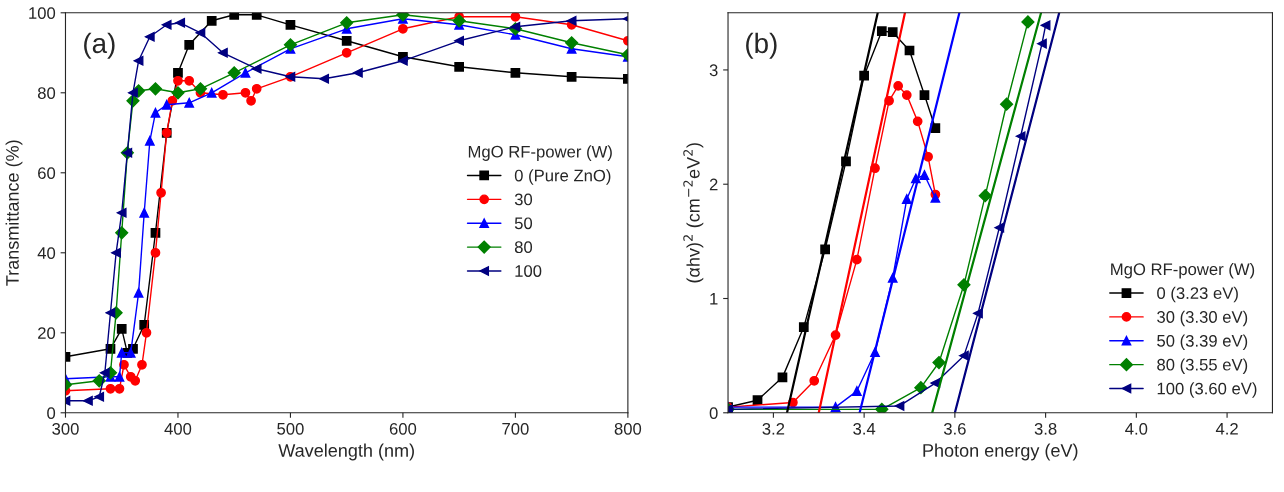 This screenshot has height=492, width=1284. What do you see at coordinates (523, 247) in the screenshot?
I see `legend-label: 80` at bounding box center [523, 247].